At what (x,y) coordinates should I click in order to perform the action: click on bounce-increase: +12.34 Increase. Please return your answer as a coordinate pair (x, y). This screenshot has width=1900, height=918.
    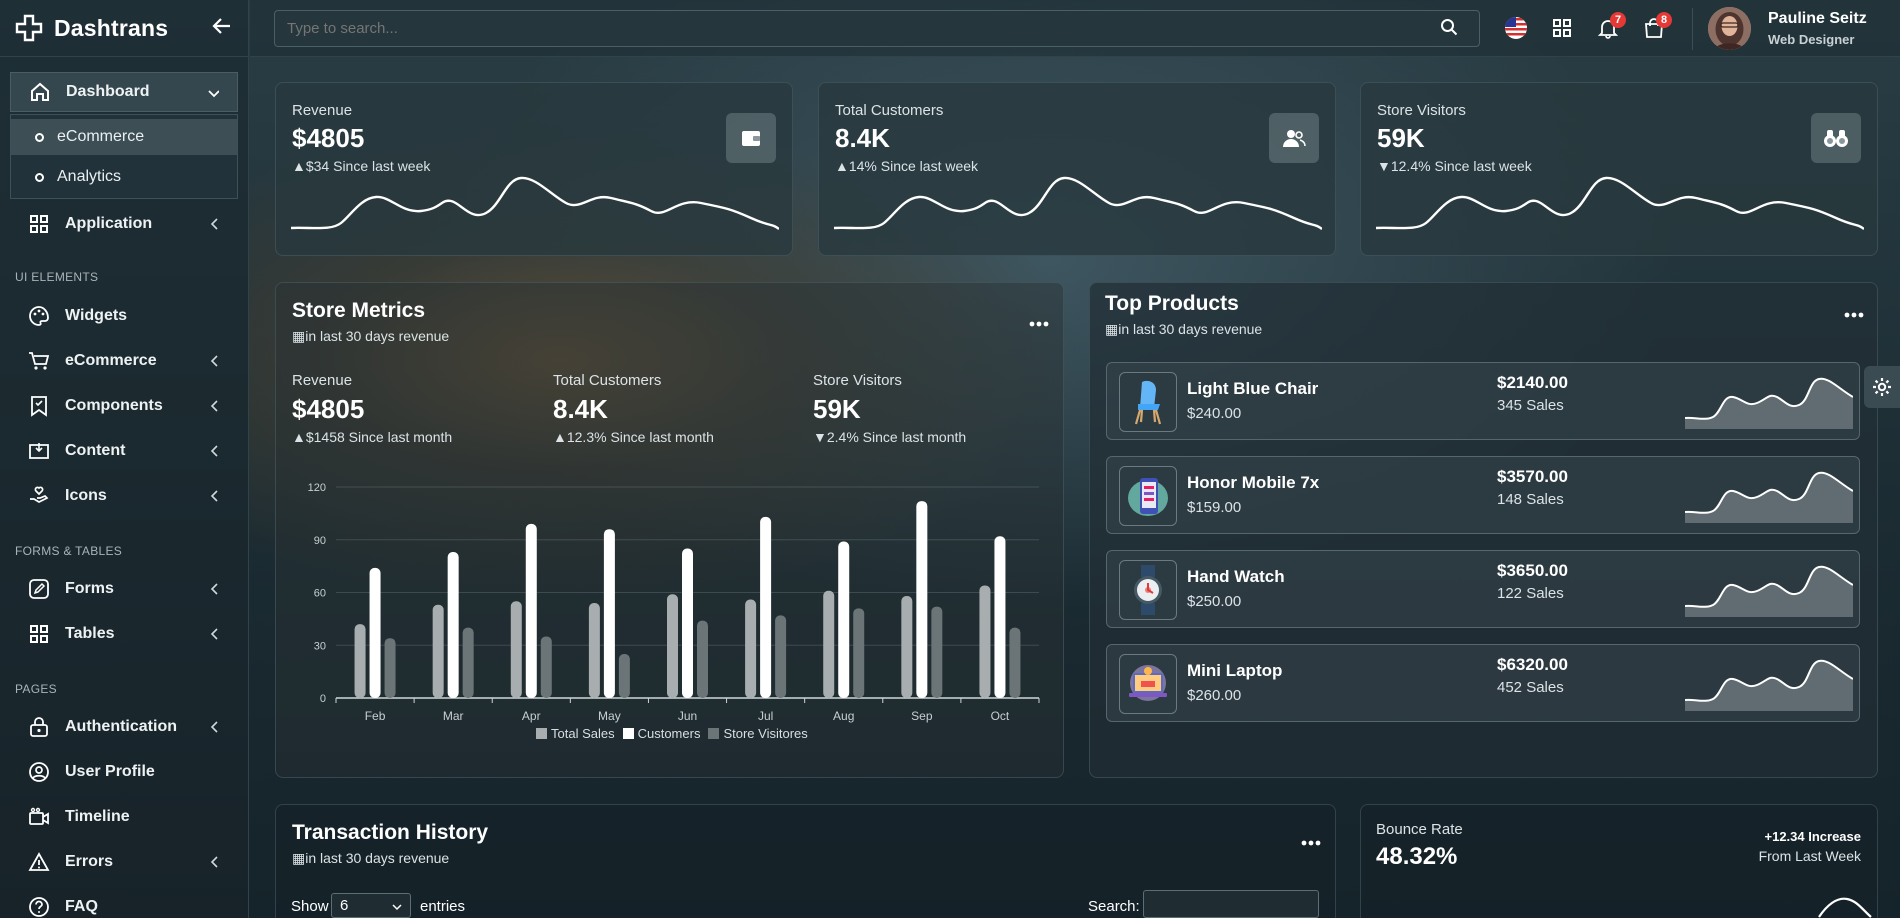
    Looking at the image, I should click on (1813, 836).